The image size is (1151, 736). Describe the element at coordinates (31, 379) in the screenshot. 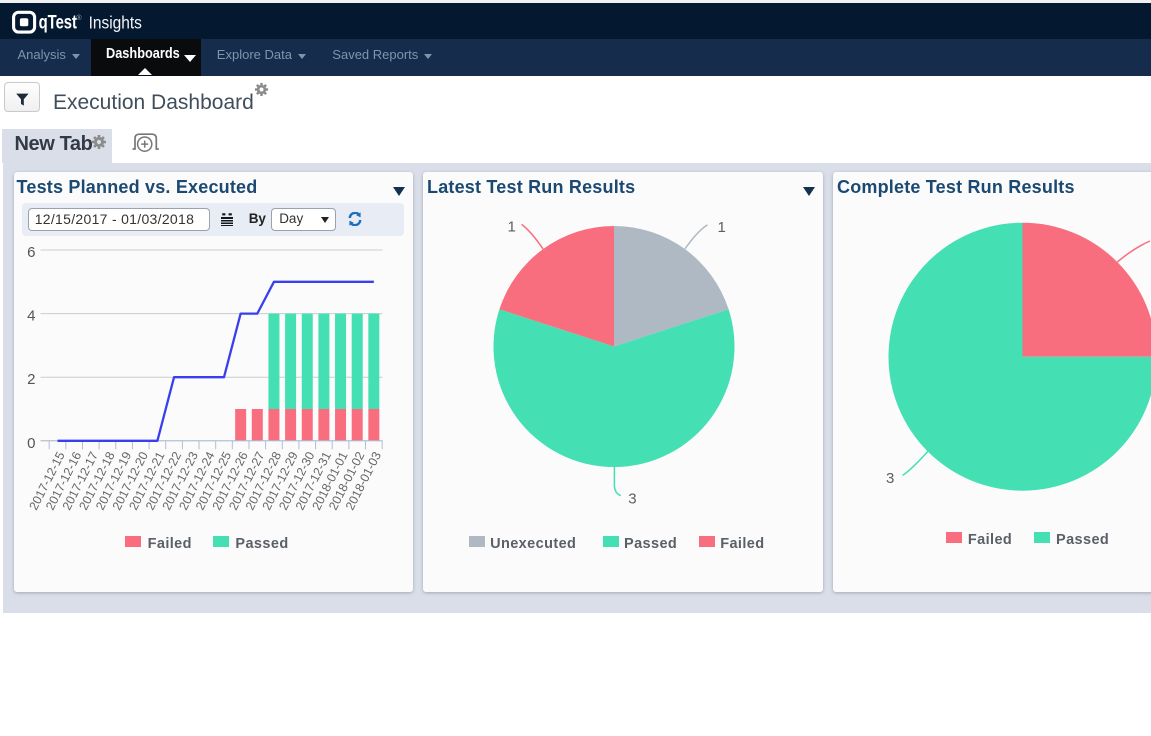

I see `svg-text: 2` at that location.